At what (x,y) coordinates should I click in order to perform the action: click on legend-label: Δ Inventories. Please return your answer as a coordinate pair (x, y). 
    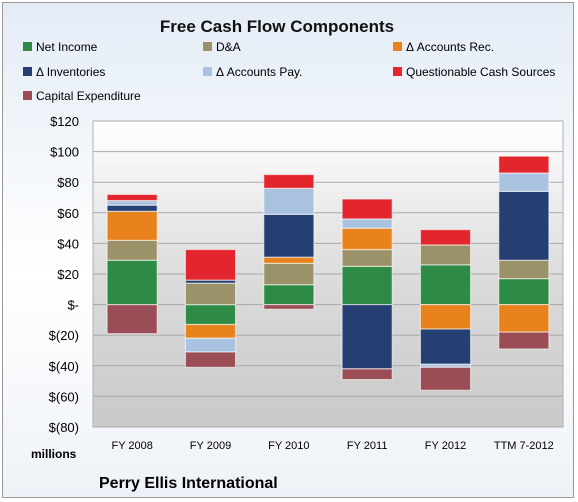
    Looking at the image, I should click on (71, 72).